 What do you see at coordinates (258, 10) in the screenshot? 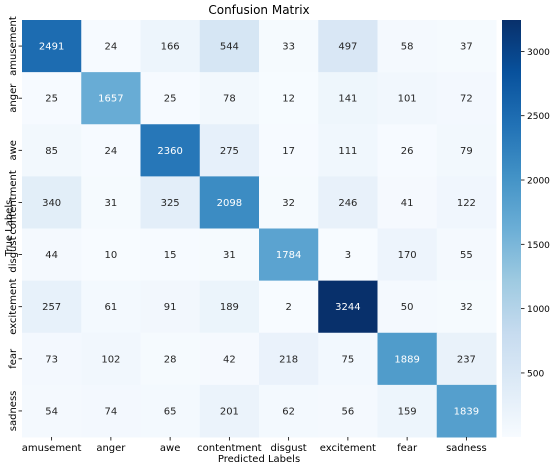
I see `chart-title: Confusion Matrix` at bounding box center [258, 10].